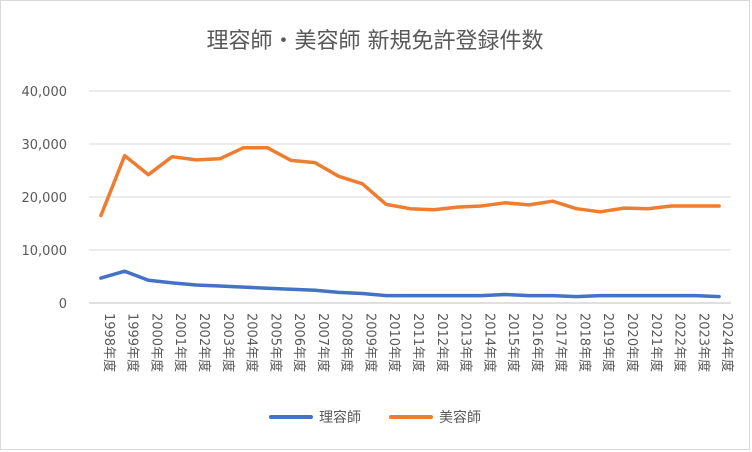 The width and height of the screenshot is (752, 452). I want to click on chart-title: 理容師・美容師 新規免許登録件数, so click(375, 41).